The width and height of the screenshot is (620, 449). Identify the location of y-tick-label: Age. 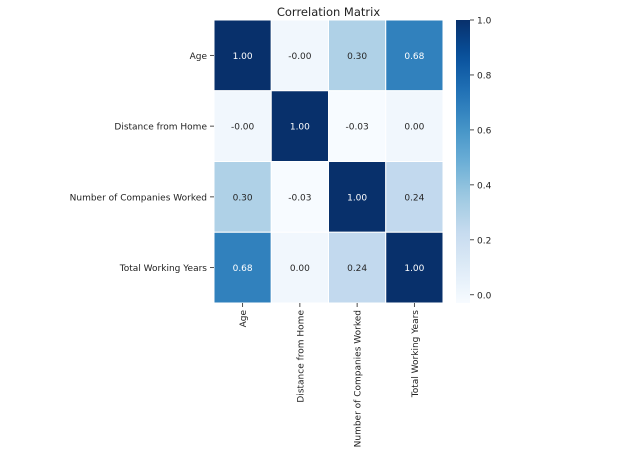
(199, 57).